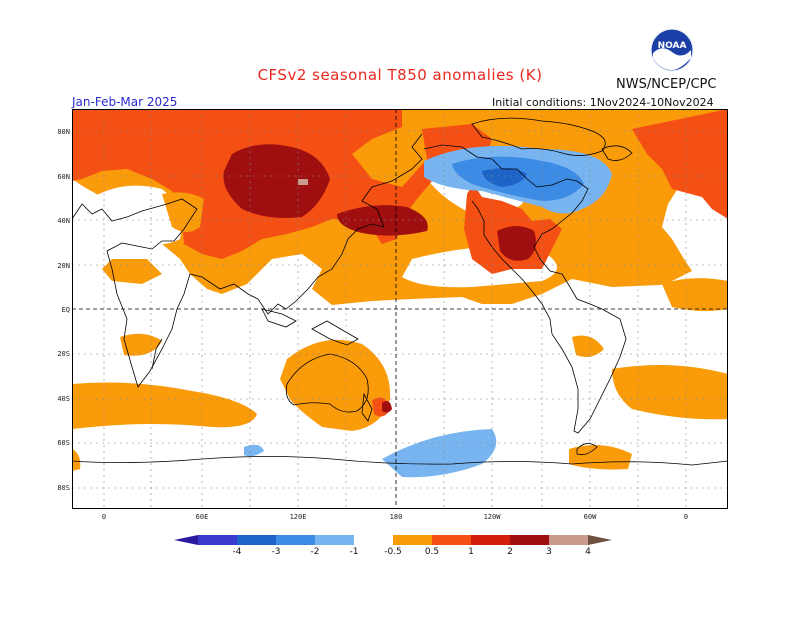 The width and height of the screenshot is (800, 618). Describe the element at coordinates (298, 517) in the screenshot. I see `lon-label: 120E` at that location.